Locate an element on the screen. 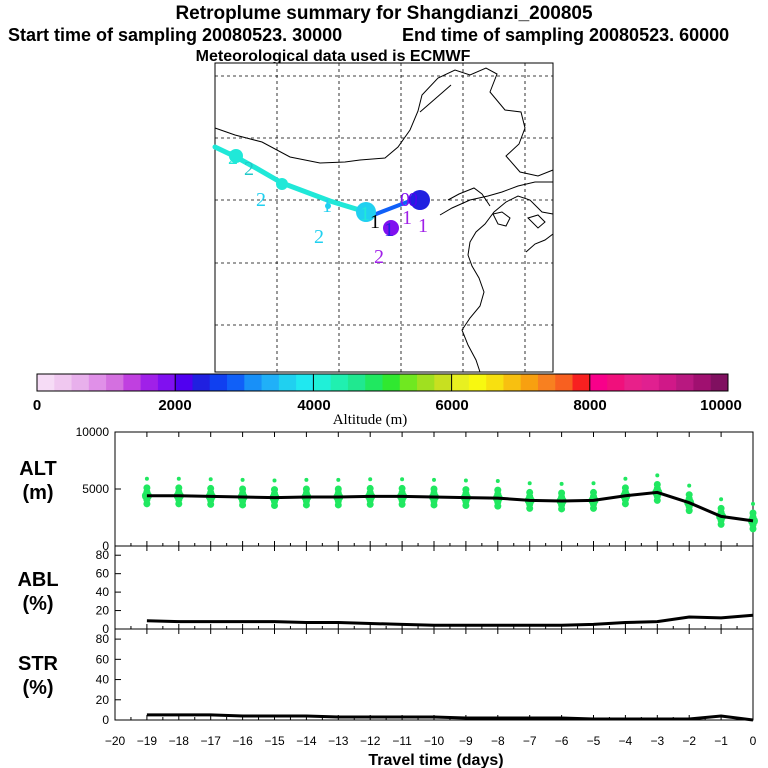  x-tick-label: −15 is located at coordinates (274, 741).